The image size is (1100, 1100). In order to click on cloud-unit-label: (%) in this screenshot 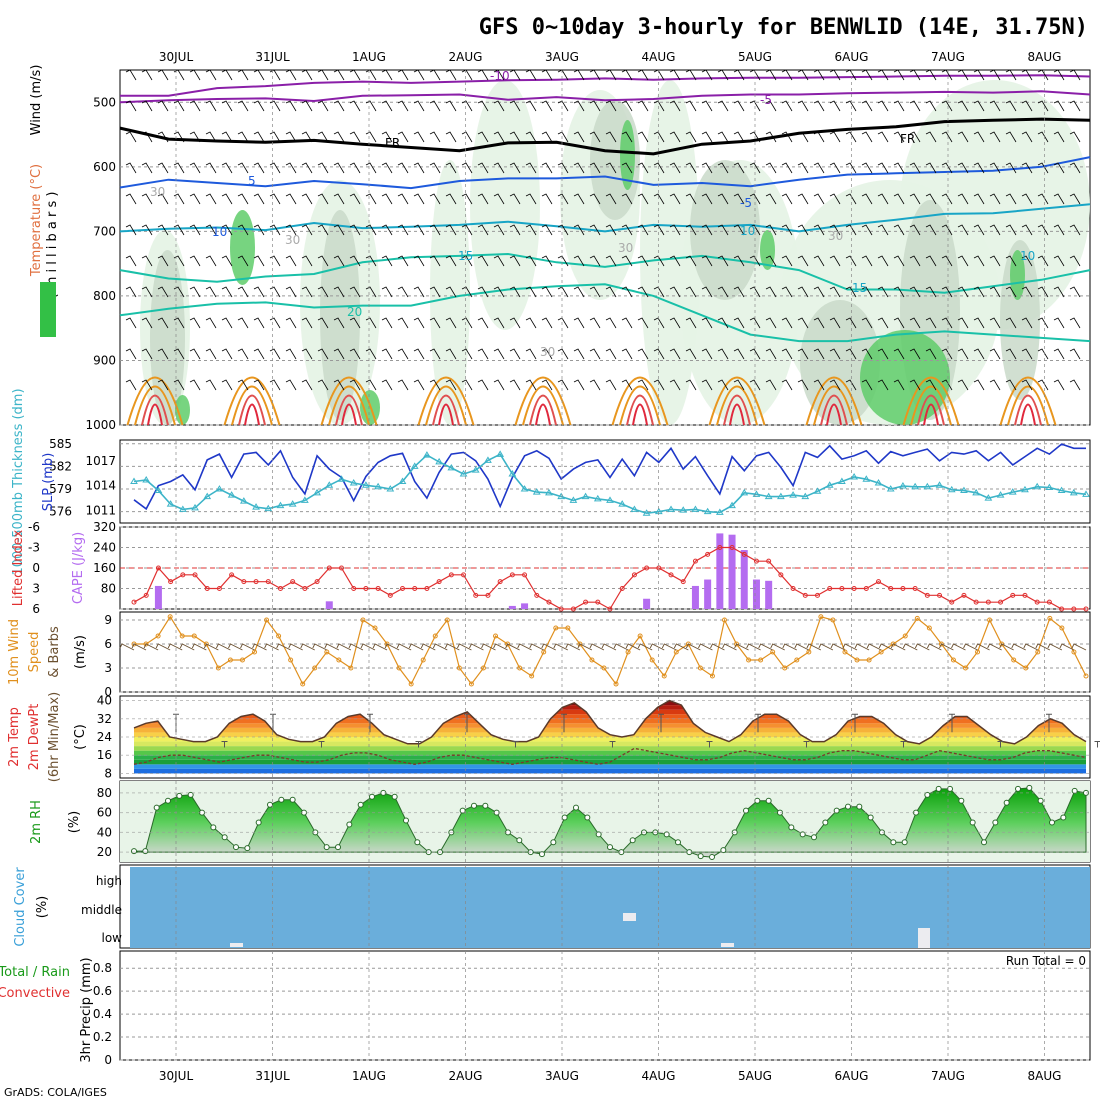, I will do `click(42, 907)`.